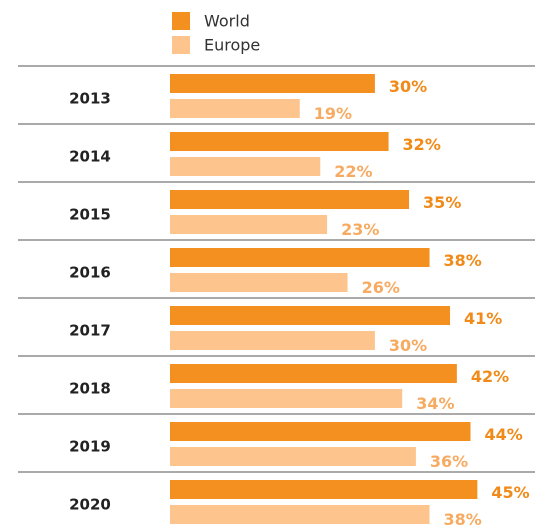 The image size is (535, 525). I want to click on value-label: 41%, so click(483, 318).